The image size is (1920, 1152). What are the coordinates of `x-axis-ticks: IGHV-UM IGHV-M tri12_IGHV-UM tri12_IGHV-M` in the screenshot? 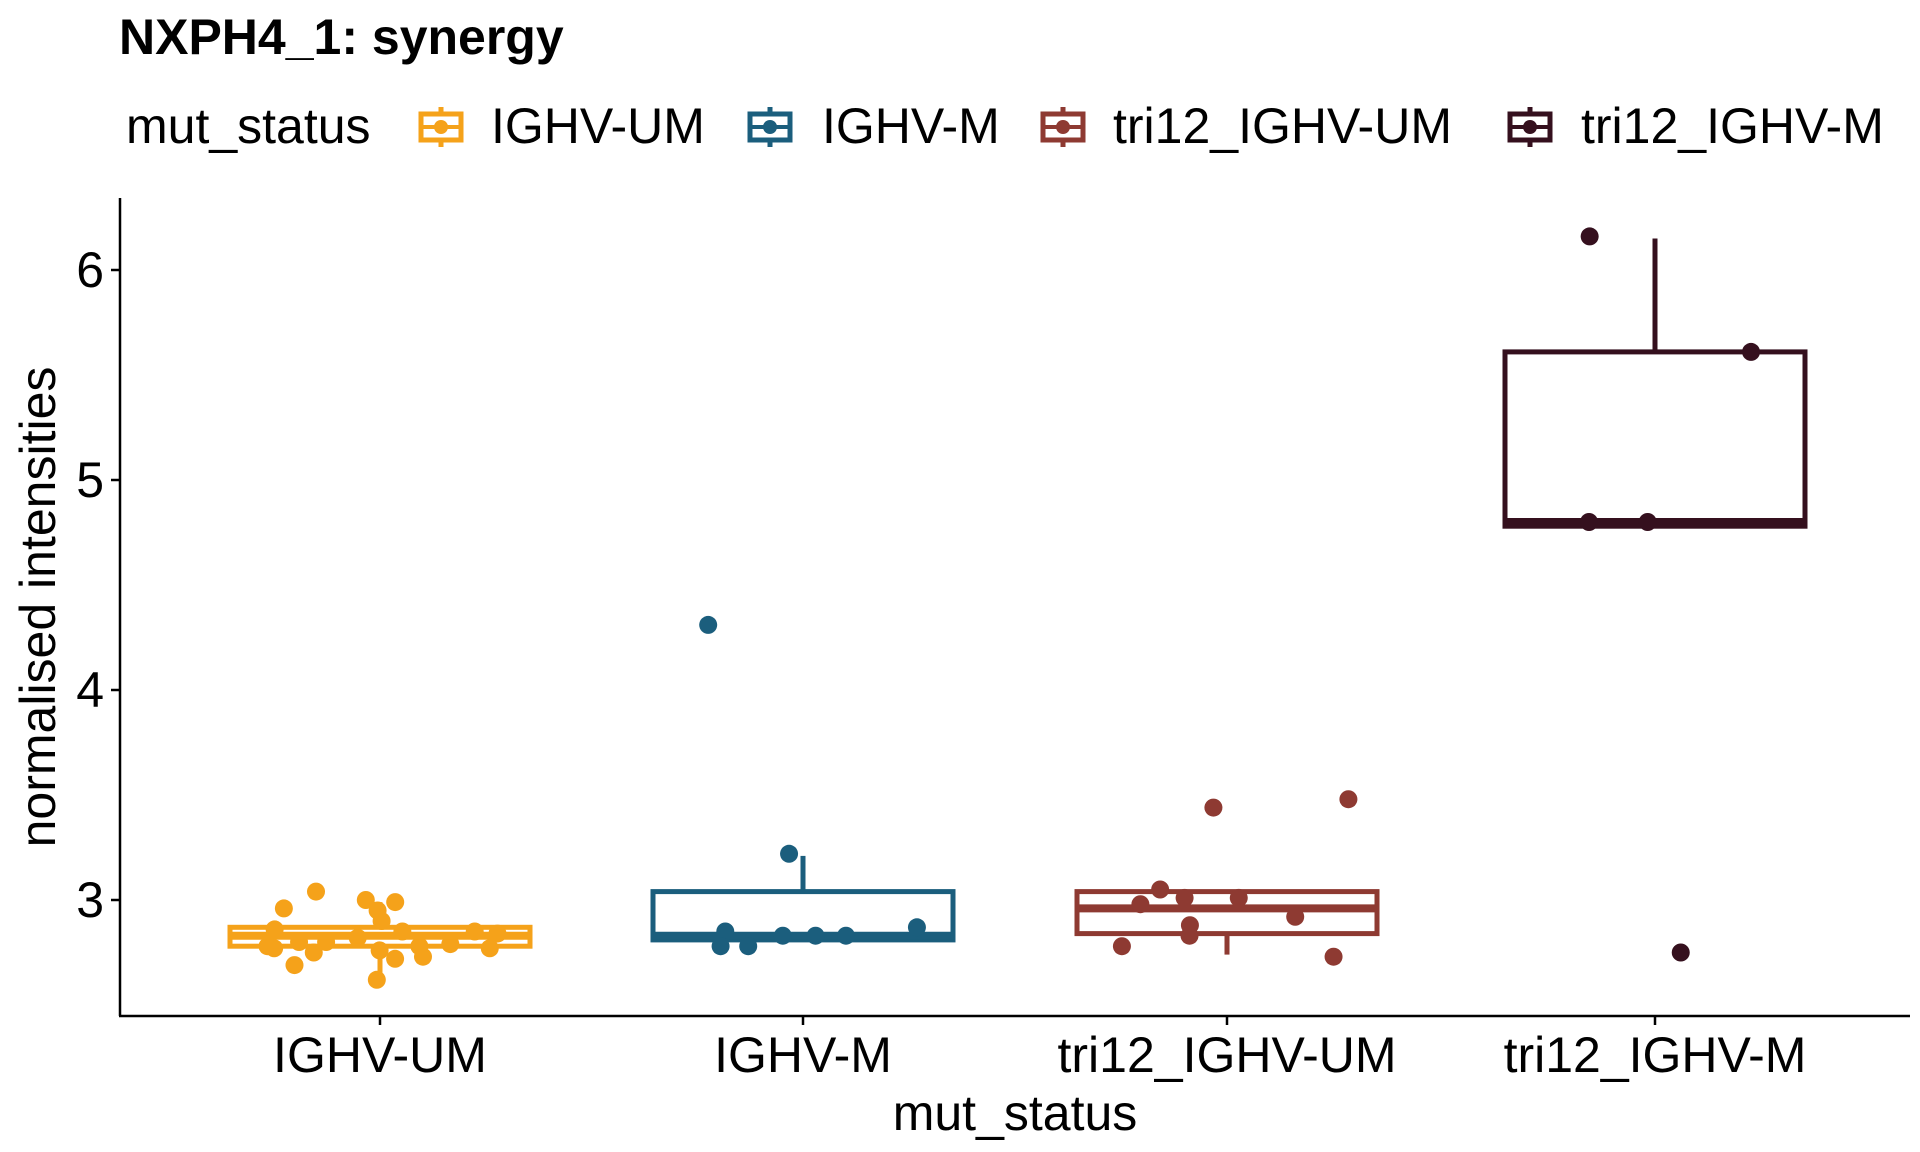 It's located at (1039, 1049).